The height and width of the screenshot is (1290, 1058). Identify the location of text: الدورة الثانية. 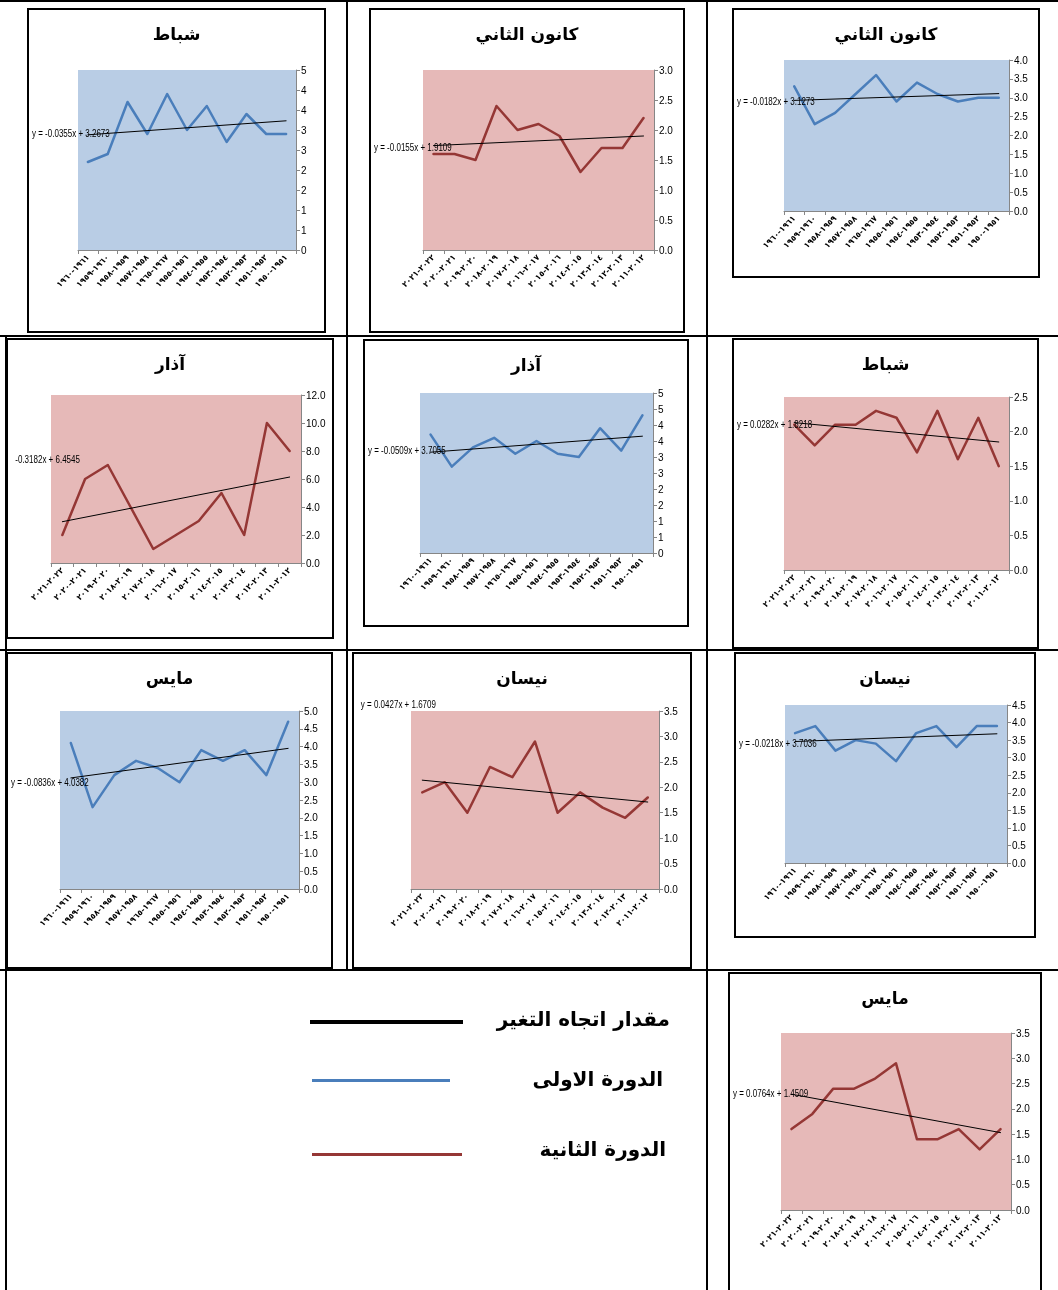
(602, 1149).